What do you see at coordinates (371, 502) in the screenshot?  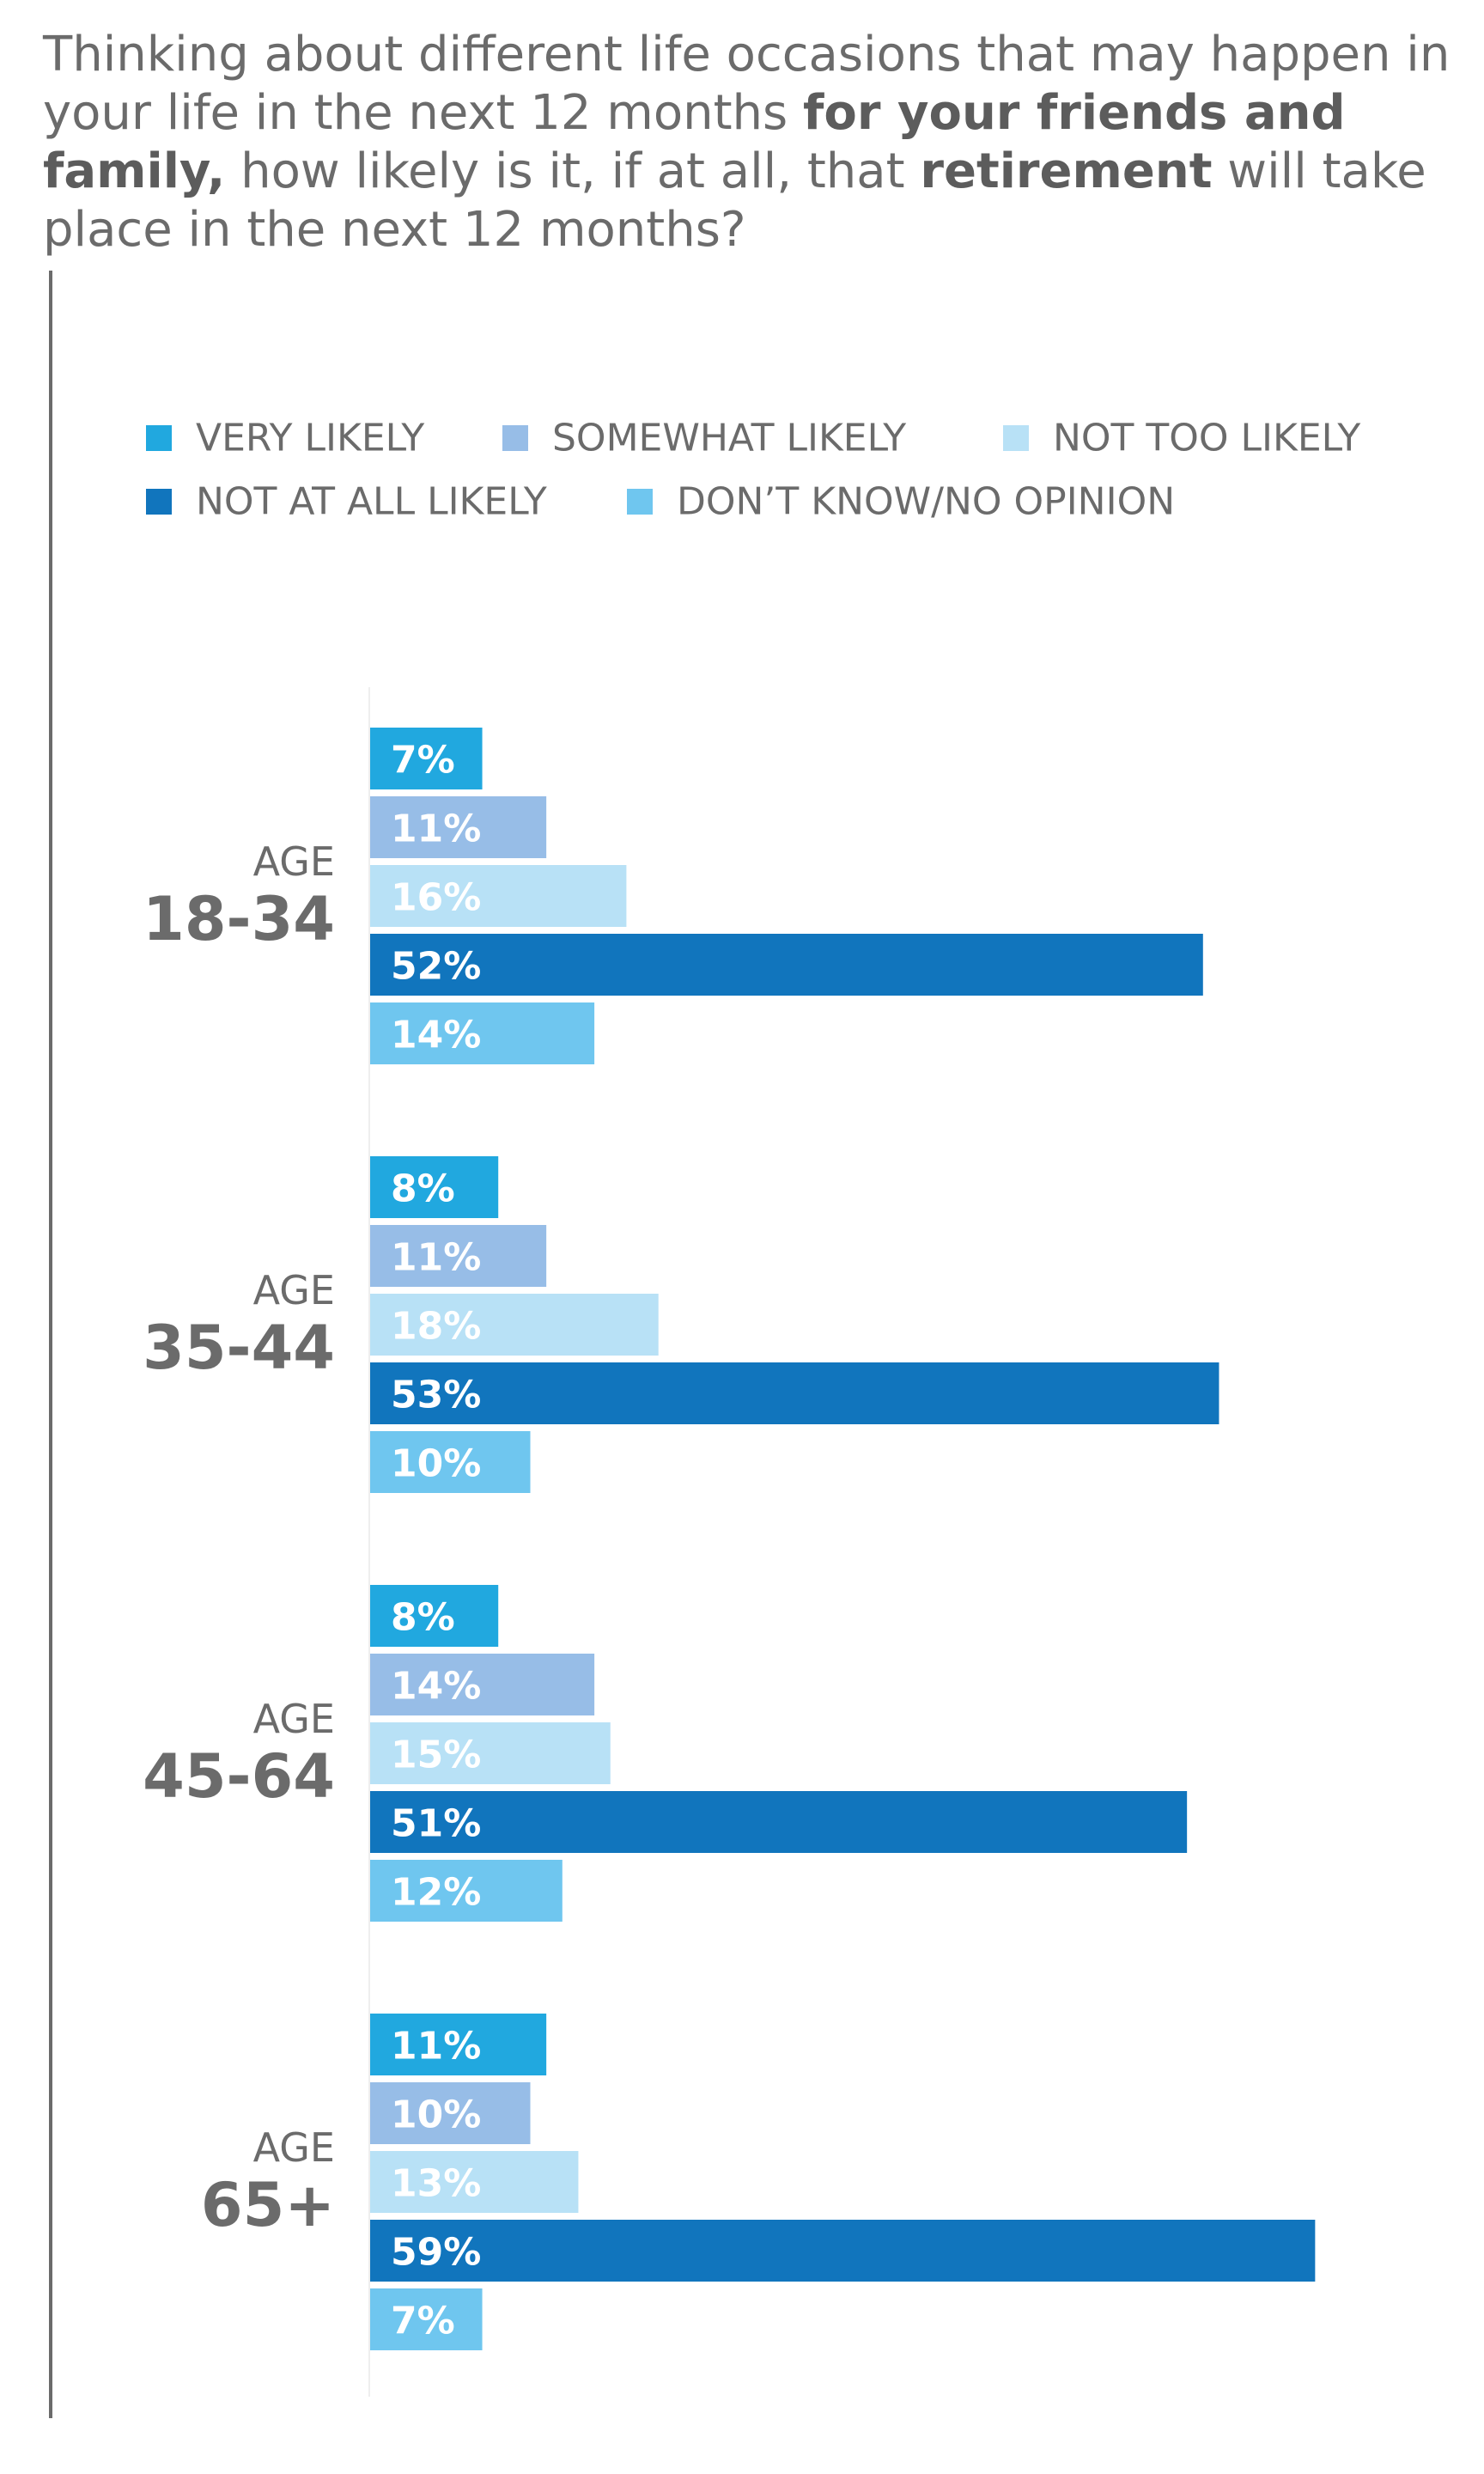 I see `legend-label: NOT AT ALL LIKELY` at bounding box center [371, 502].